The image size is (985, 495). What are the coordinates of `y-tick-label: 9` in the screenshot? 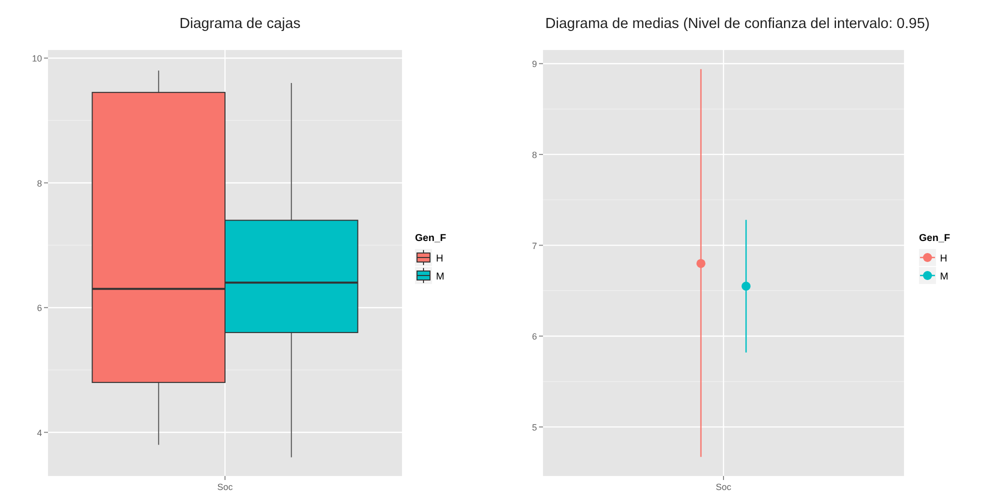 It's located at (534, 64).